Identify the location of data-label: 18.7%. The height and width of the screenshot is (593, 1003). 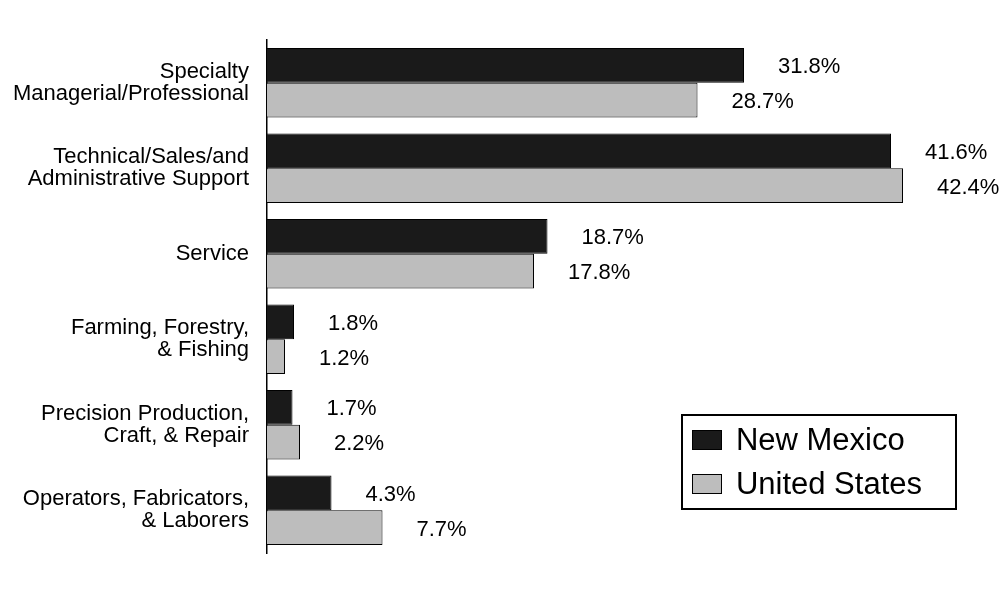
(612, 237).